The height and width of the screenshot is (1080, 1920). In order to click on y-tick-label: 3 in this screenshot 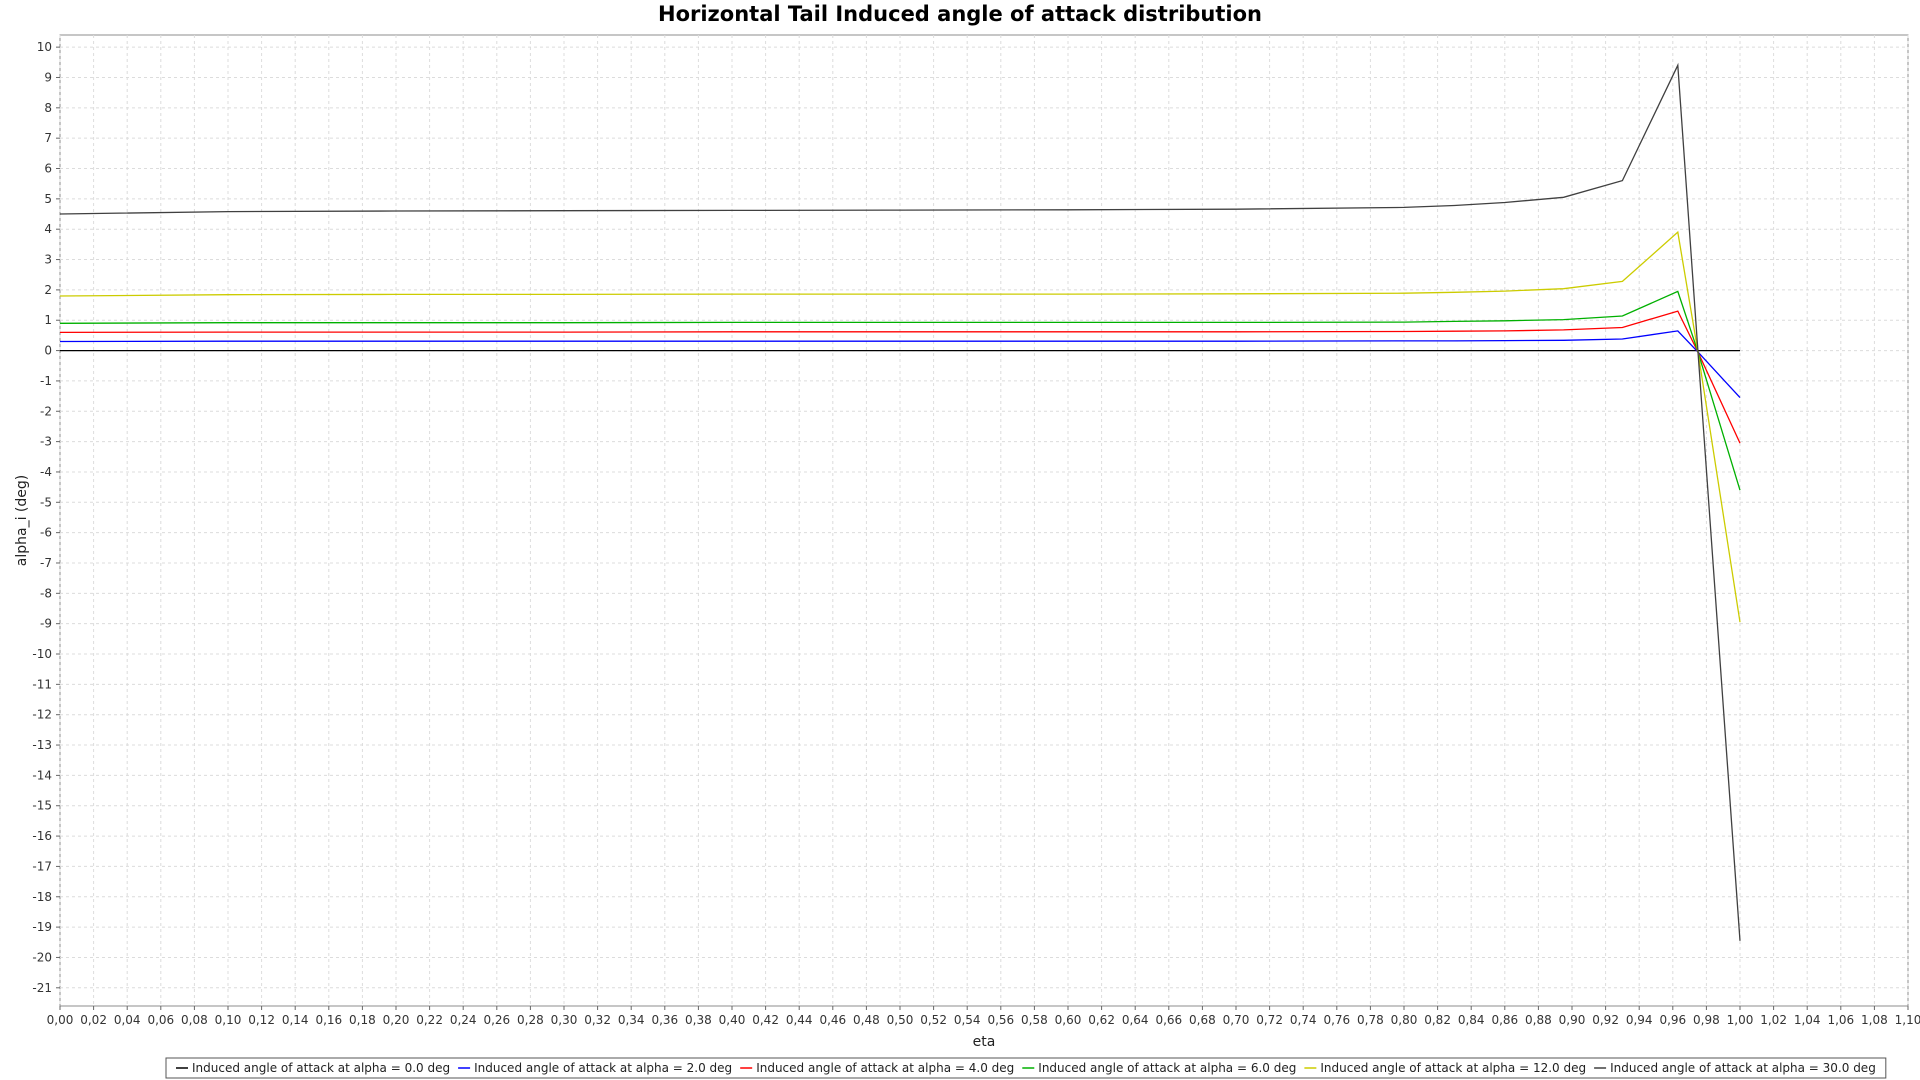, I will do `click(48, 260)`.